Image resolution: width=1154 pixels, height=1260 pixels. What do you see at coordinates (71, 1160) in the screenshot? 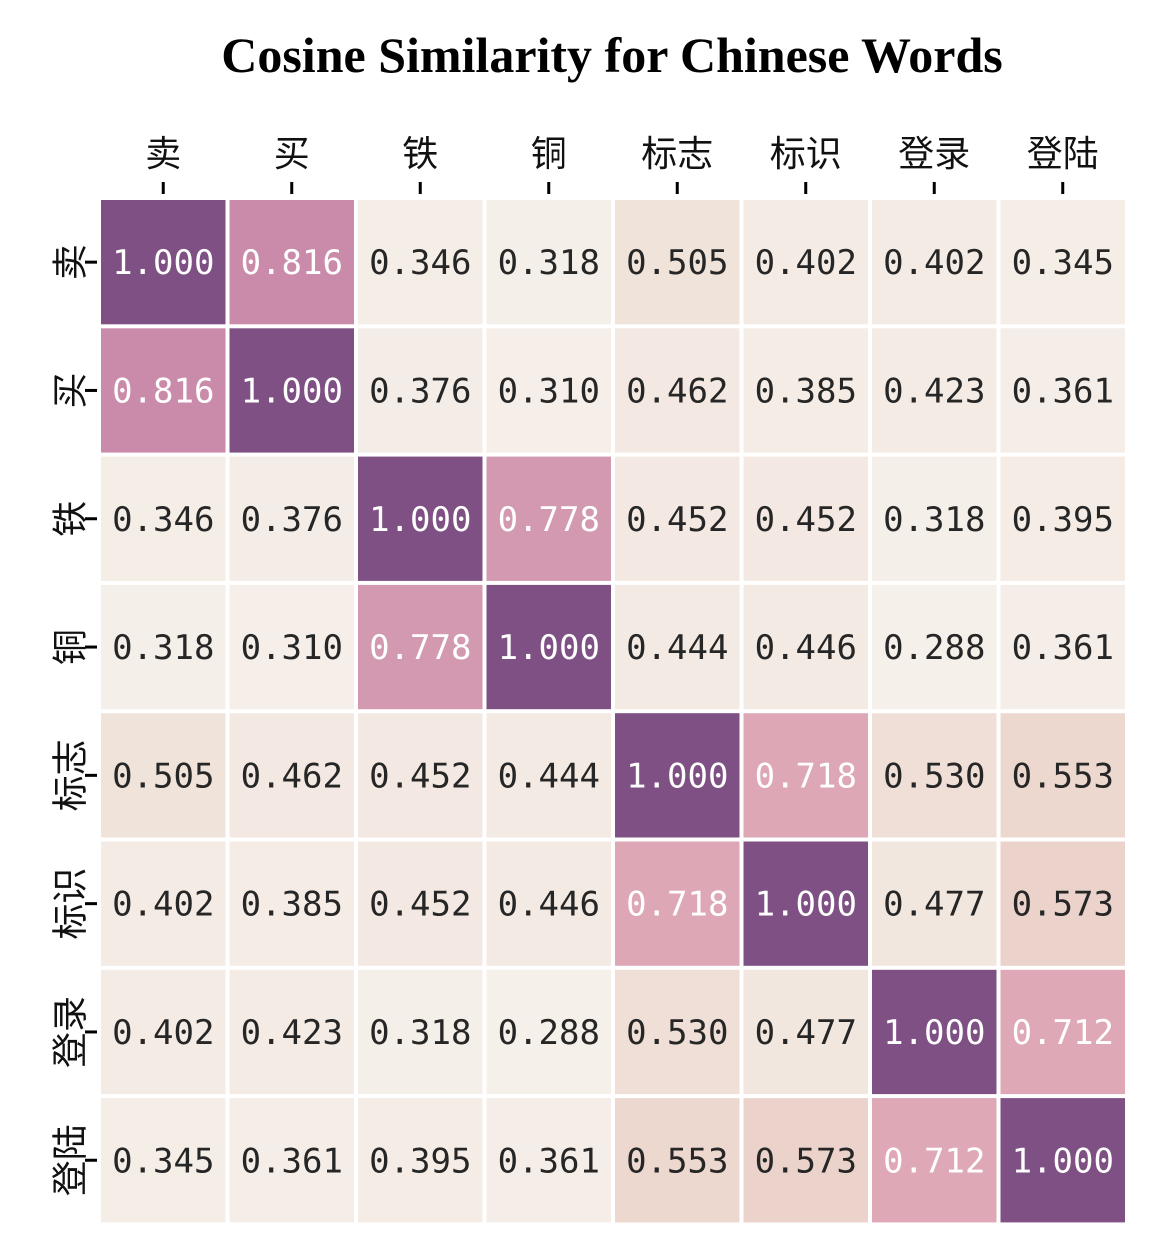
I see `y-tick-label: 登陆` at bounding box center [71, 1160].